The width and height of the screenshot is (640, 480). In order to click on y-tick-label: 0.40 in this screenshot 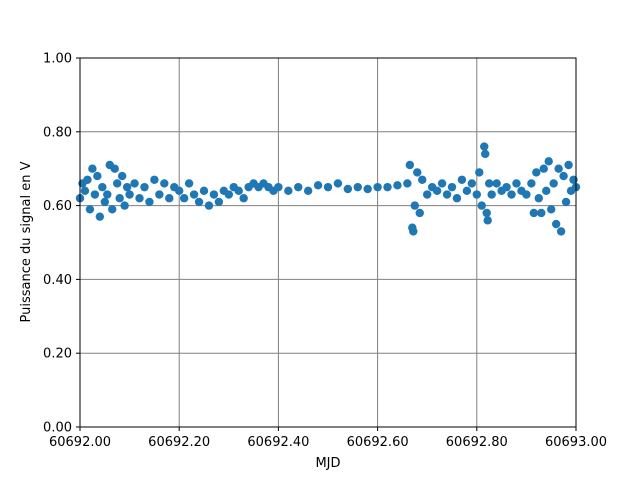, I will do `click(57, 280)`.